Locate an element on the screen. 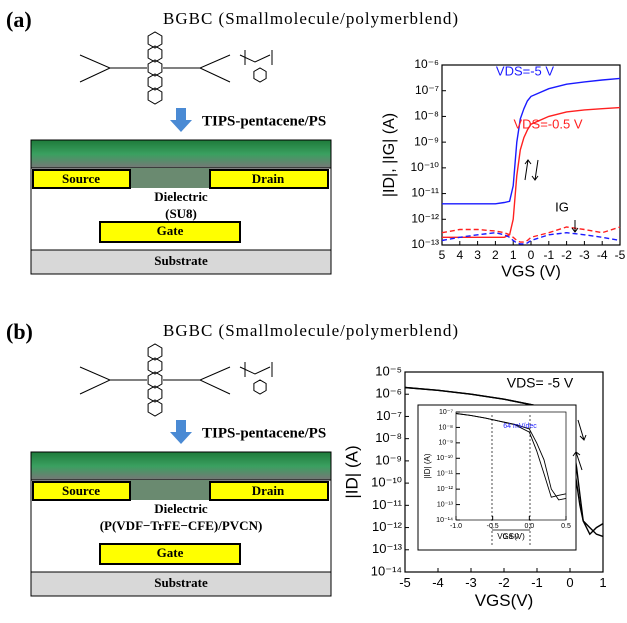  y-tick-label: 10⁻⁹ is located at coordinates (388, 459).